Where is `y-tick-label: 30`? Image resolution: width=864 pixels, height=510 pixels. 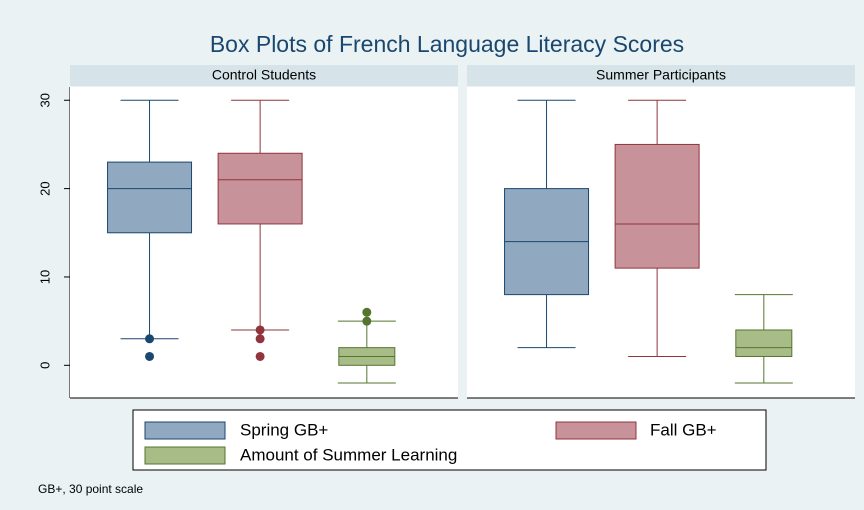 y-tick-label: 30 is located at coordinates (44, 100).